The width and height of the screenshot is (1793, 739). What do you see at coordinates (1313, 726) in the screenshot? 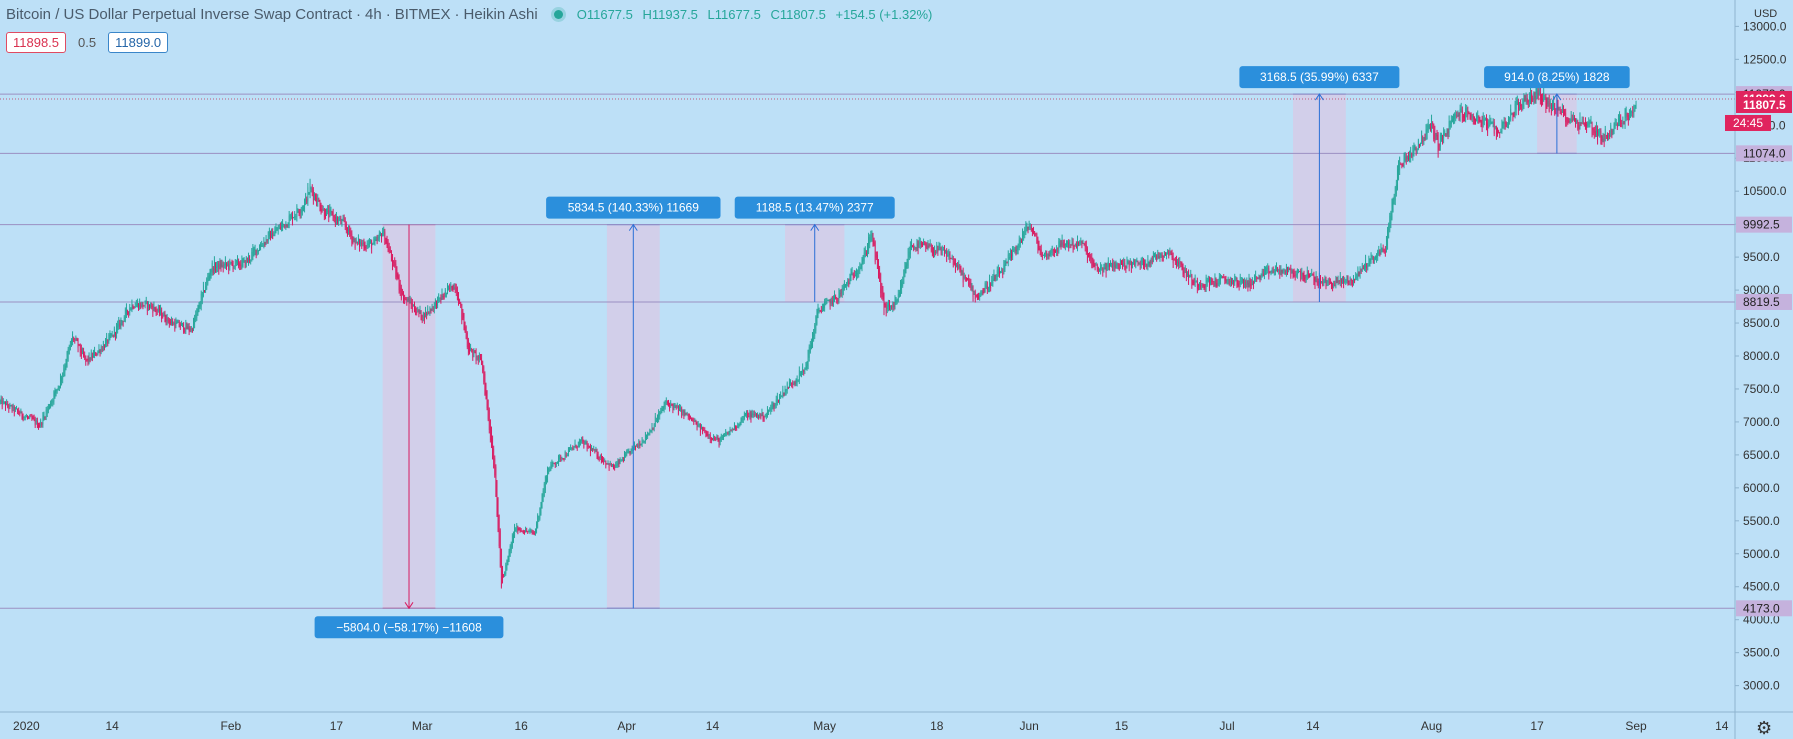
I see `x-tick-label: 14` at bounding box center [1313, 726].